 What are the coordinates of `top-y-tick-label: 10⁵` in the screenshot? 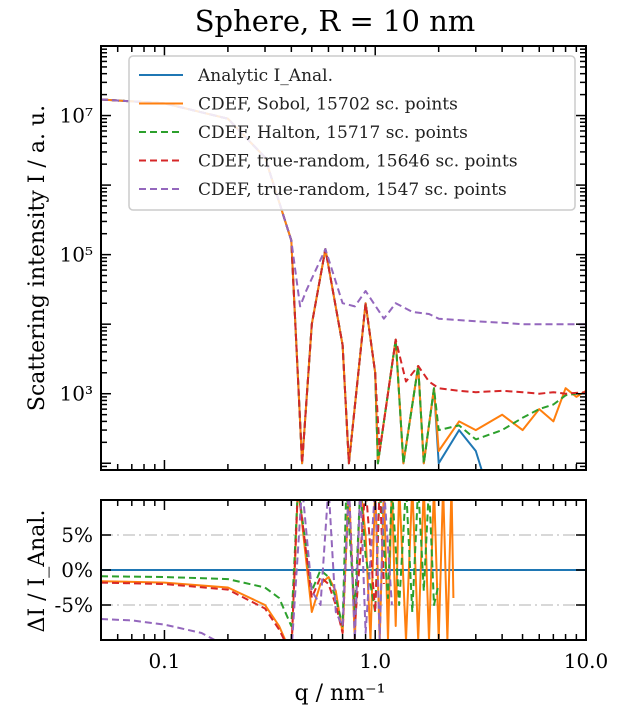 It's located at (76, 255).